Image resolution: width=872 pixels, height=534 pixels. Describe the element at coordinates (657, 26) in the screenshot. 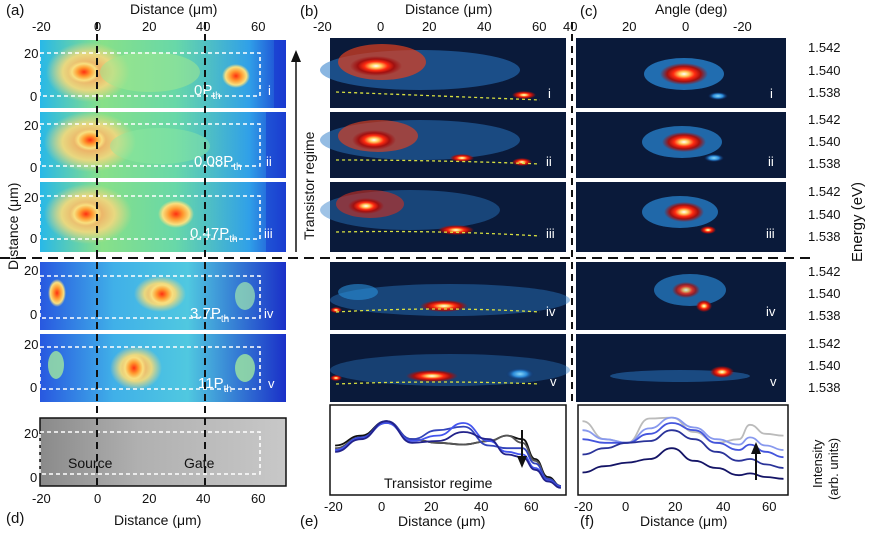

I see `c-top-ticks: 40 20 0 -20` at that location.